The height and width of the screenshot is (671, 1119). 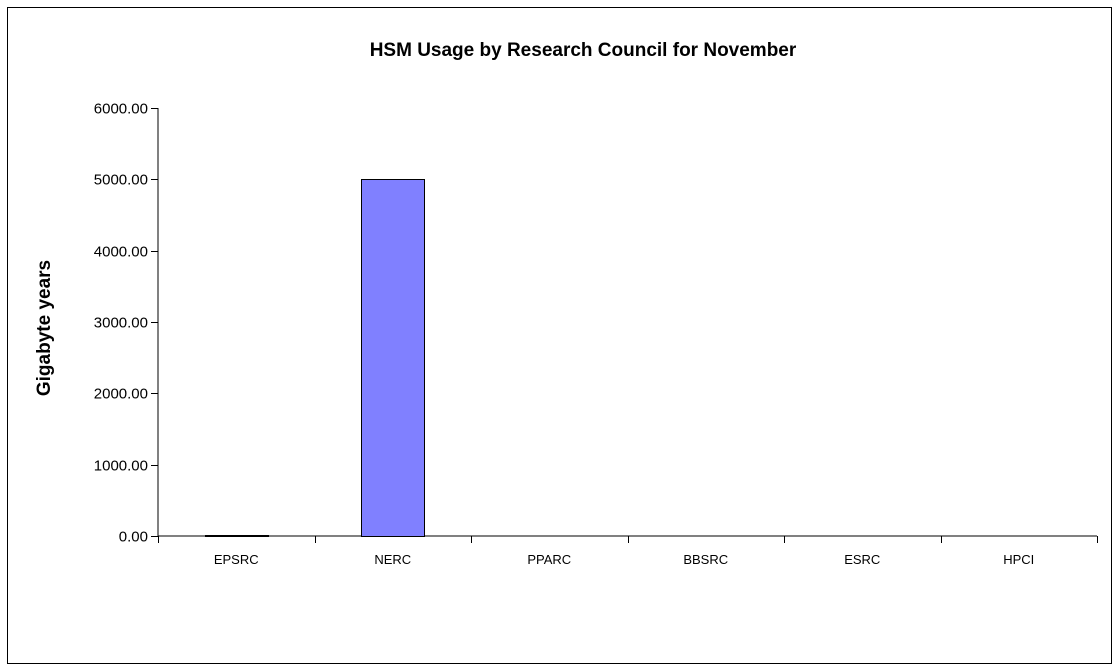 What do you see at coordinates (236, 559) in the screenshot?
I see `x-tick-label-epsrc: EPSRC` at bounding box center [236, 559].